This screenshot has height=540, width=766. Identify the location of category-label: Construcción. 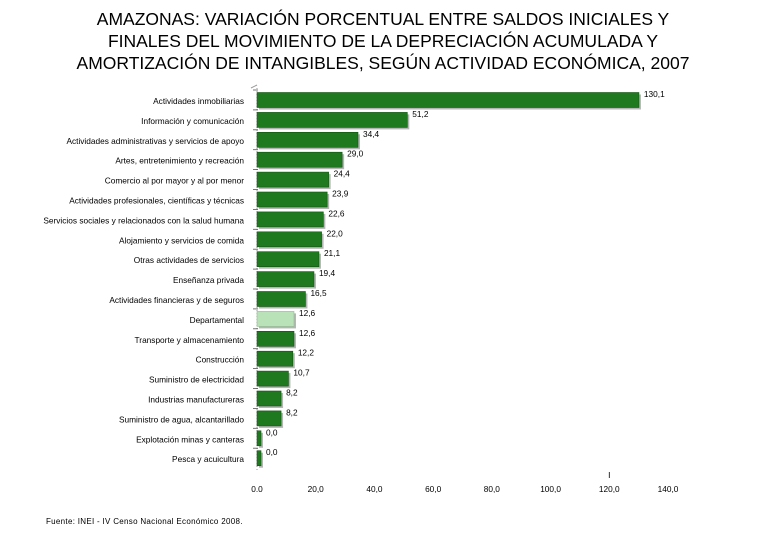
(220, 360).